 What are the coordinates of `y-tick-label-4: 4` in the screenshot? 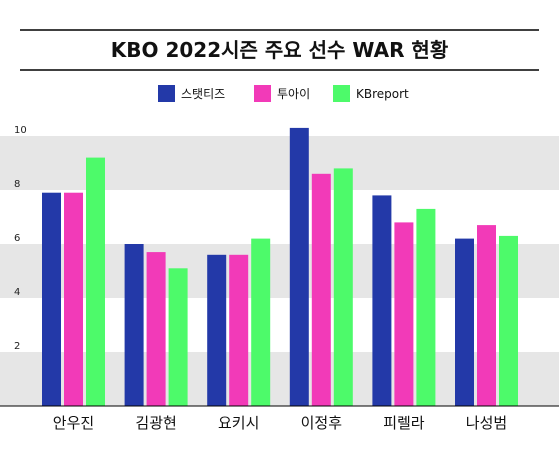 It's located at (17, 292).